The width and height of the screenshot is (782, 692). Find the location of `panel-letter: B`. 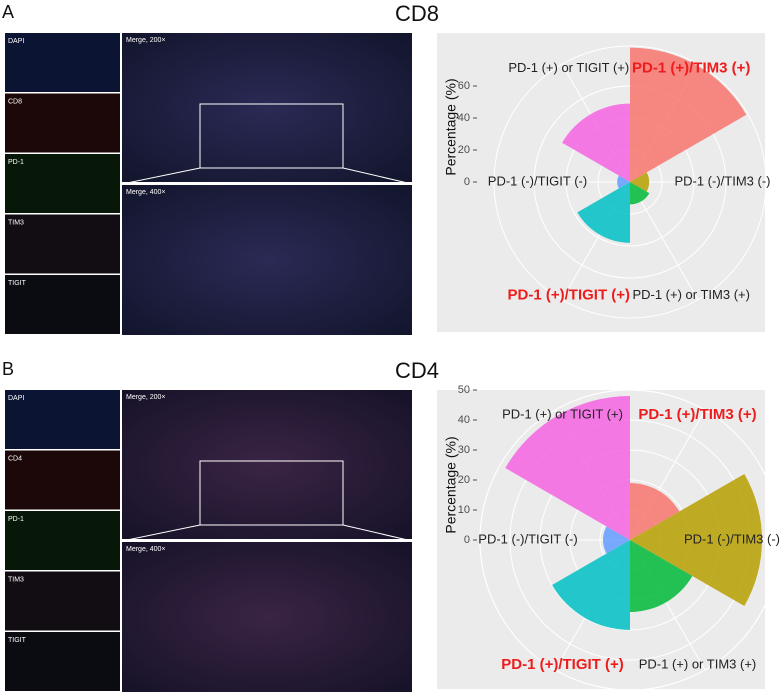

panel-letter: B is located at coordinates (8, 369).